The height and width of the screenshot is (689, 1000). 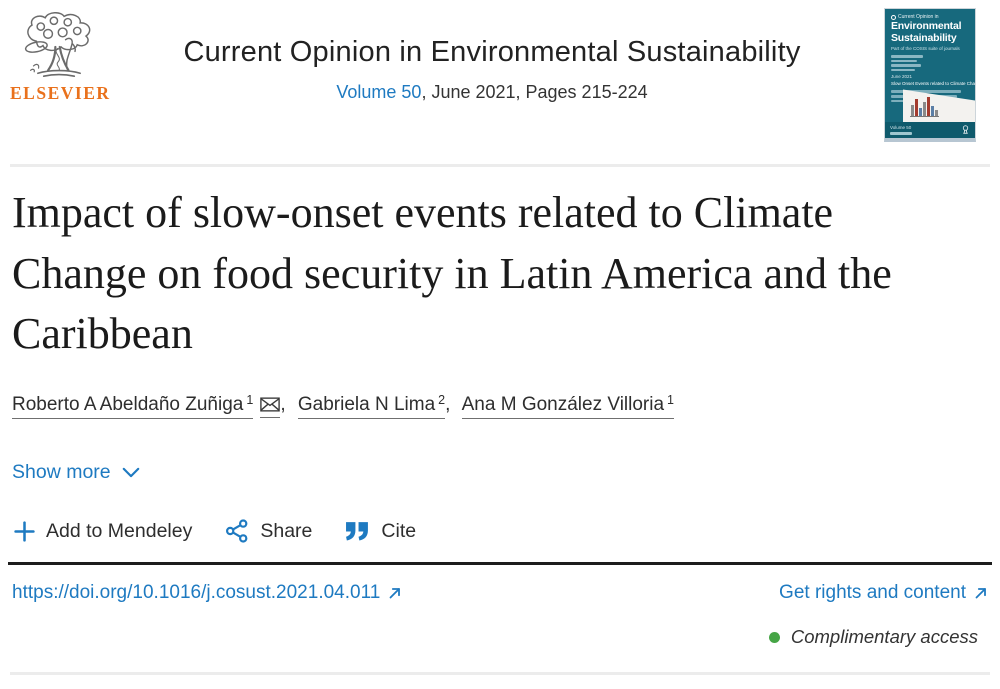 What do you see at coordinates (924, 38) in the screenshot?
I see `cover-title-line2: Sustainability` at bounding box center [924, 38].